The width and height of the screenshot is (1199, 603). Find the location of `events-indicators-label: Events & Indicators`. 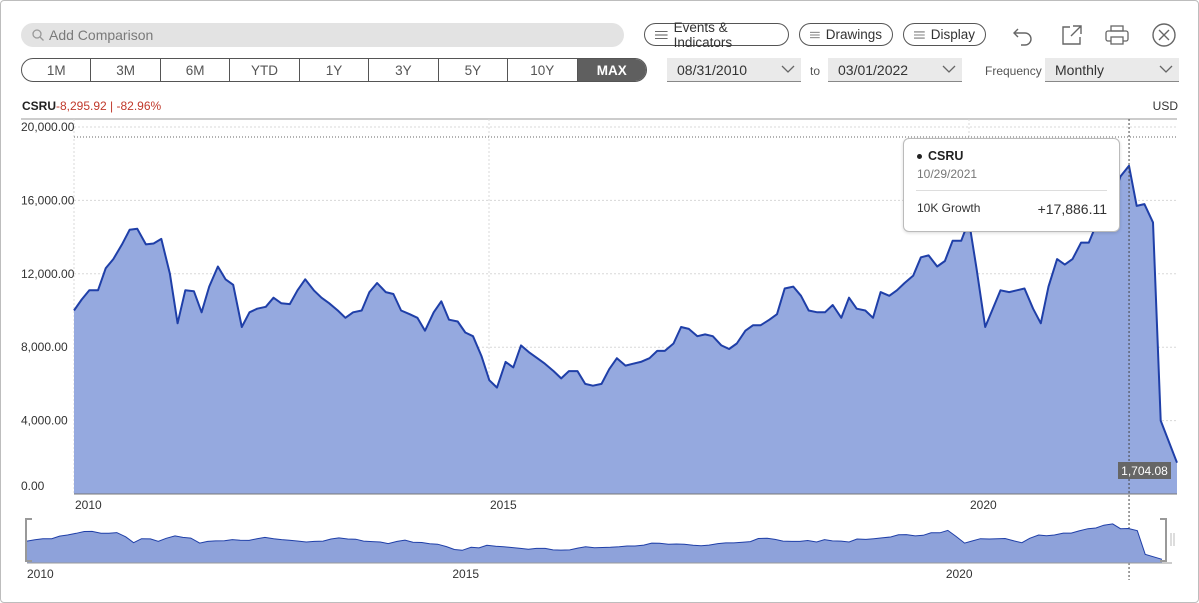

events-indicators-label: Events & Indicators is located at coordinates (703, 34).